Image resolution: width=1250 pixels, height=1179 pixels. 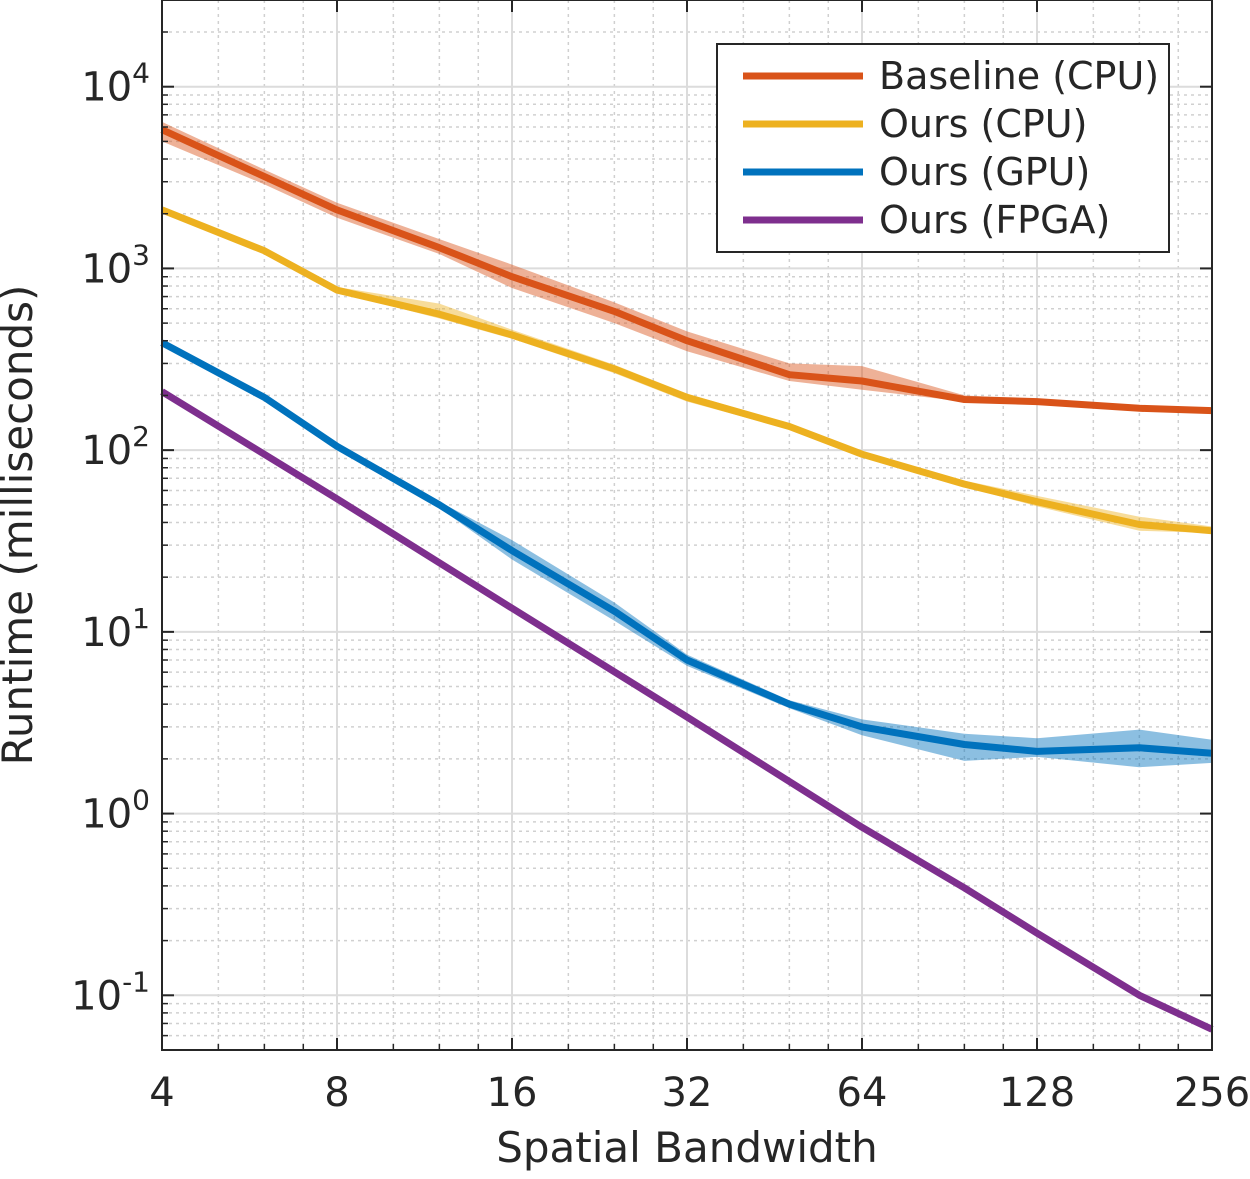 What do you see at coordinates (994, 220) in the screenshot?
I see `legend-label: Ours (FPGA)` at bounding box center [994, 220].